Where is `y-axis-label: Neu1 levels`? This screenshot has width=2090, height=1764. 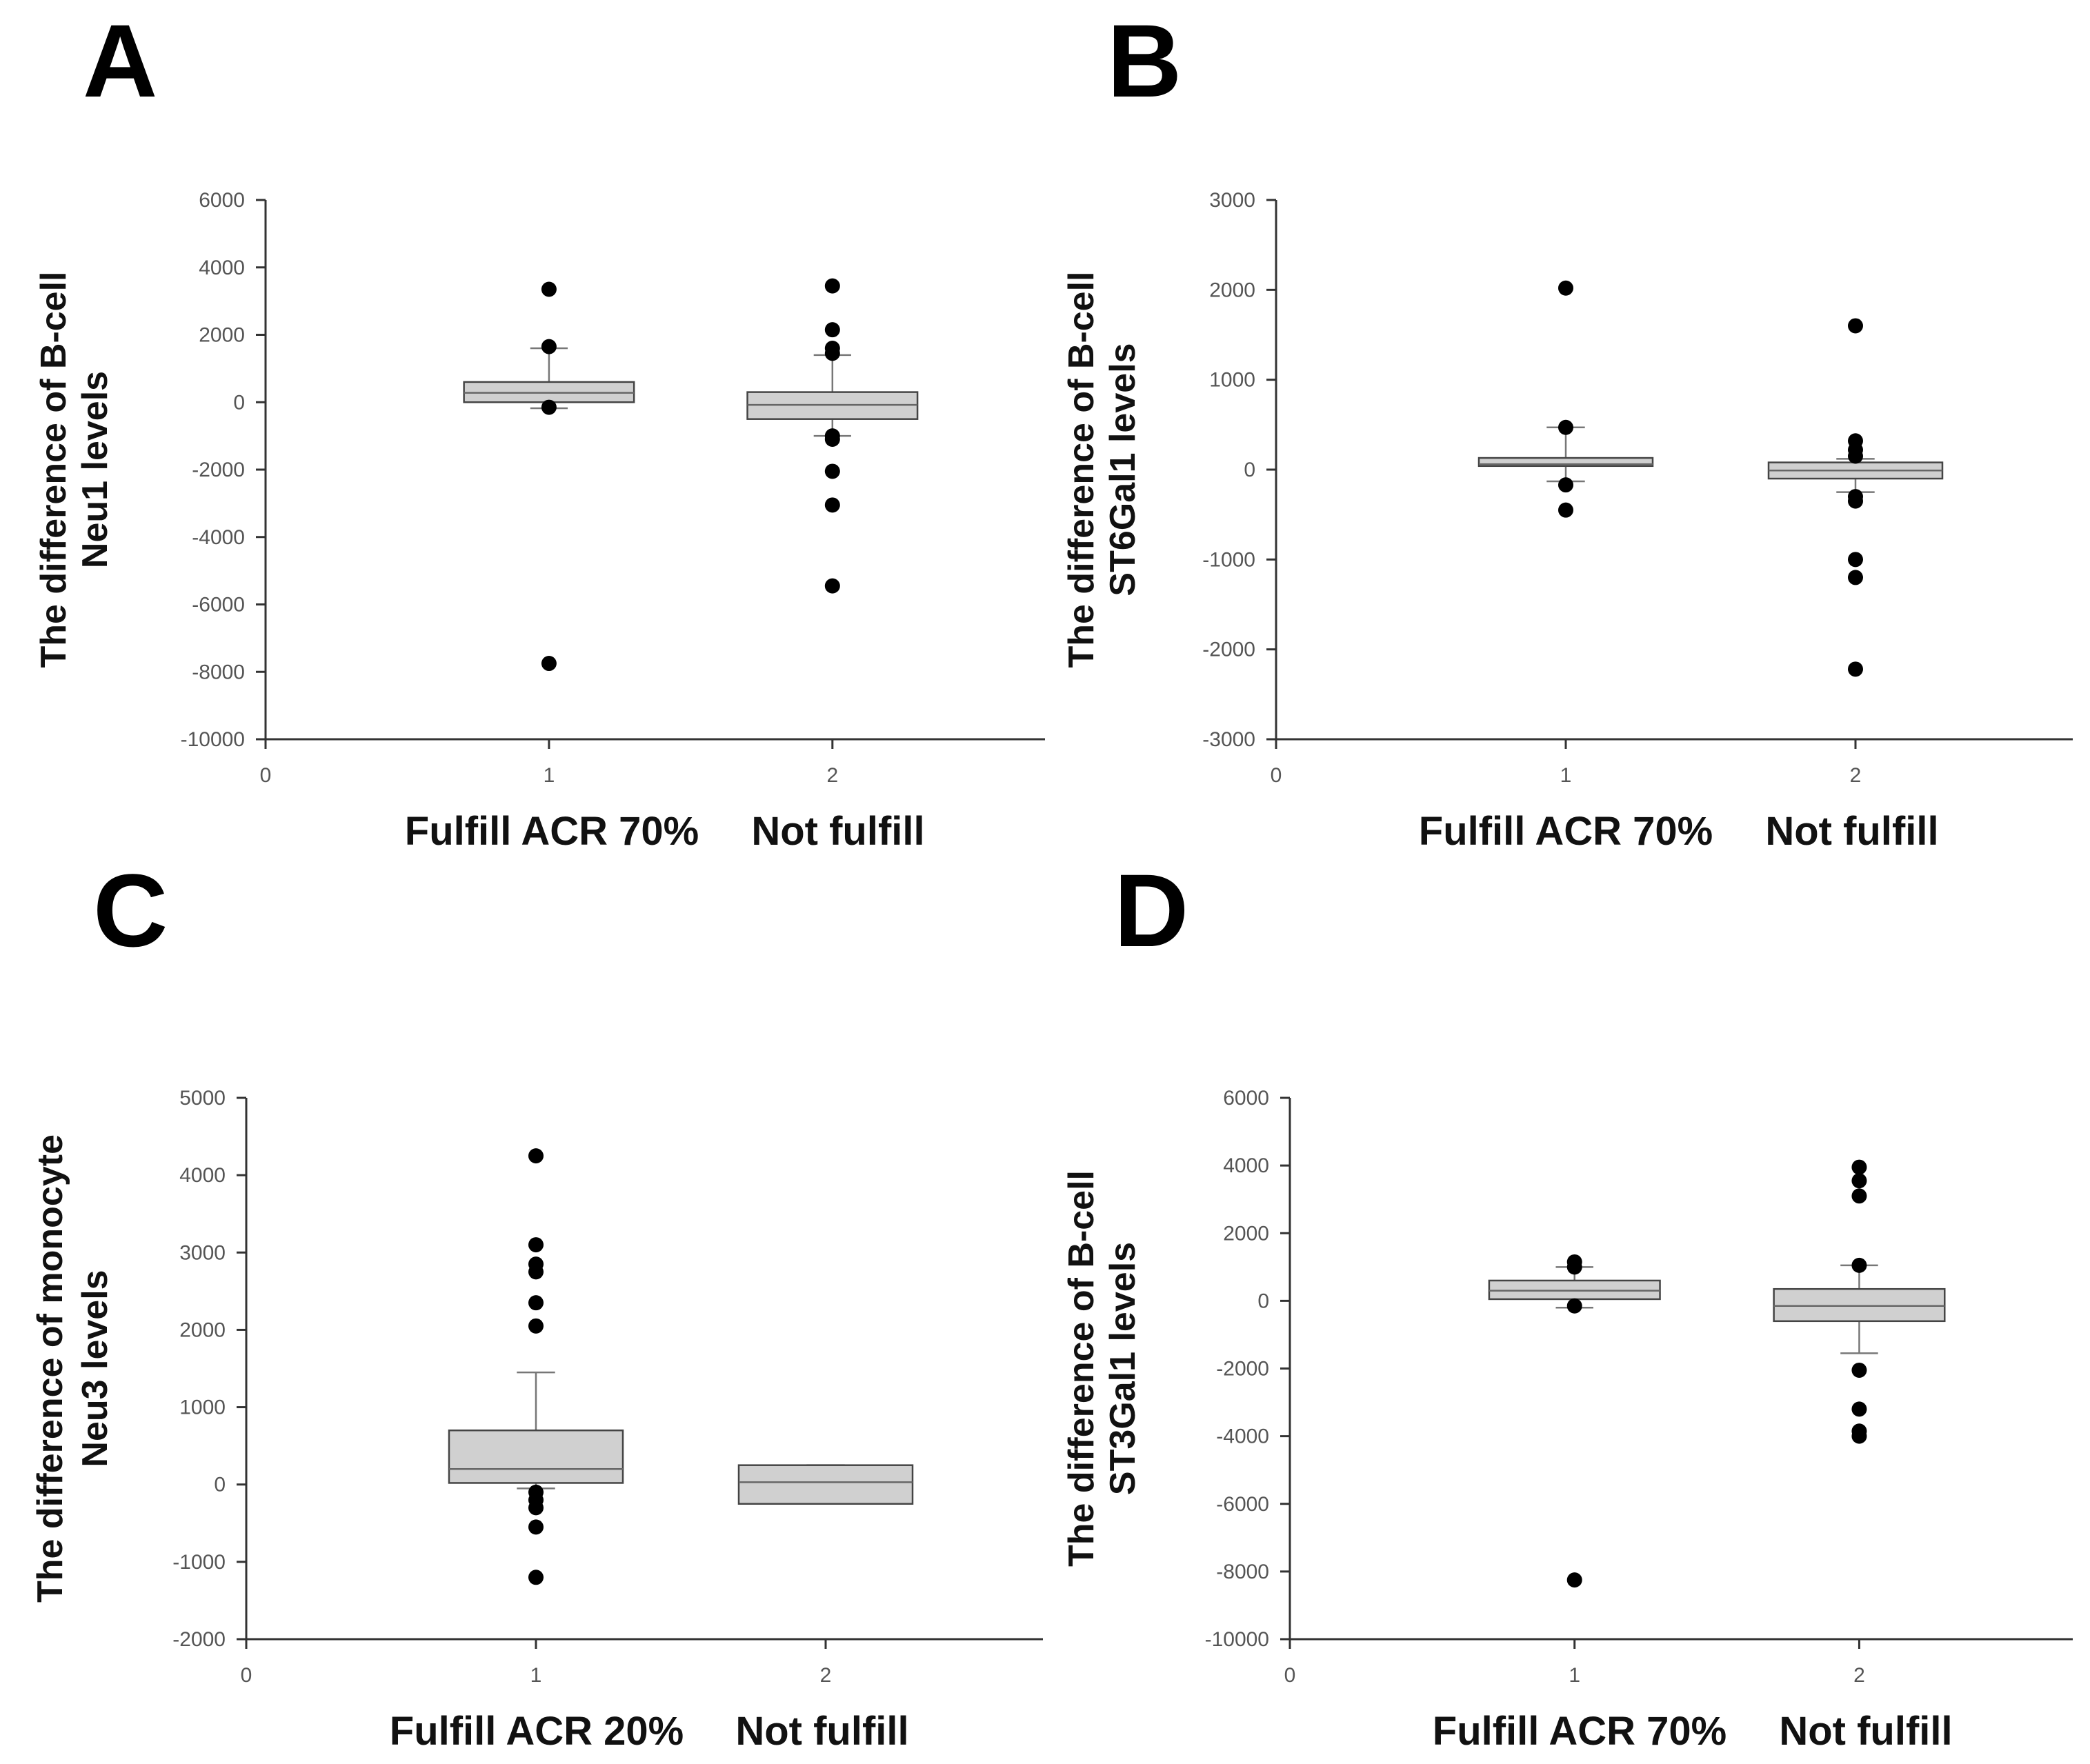
y-axis-label: Neu1 levels is located at coordinates (95, 469).